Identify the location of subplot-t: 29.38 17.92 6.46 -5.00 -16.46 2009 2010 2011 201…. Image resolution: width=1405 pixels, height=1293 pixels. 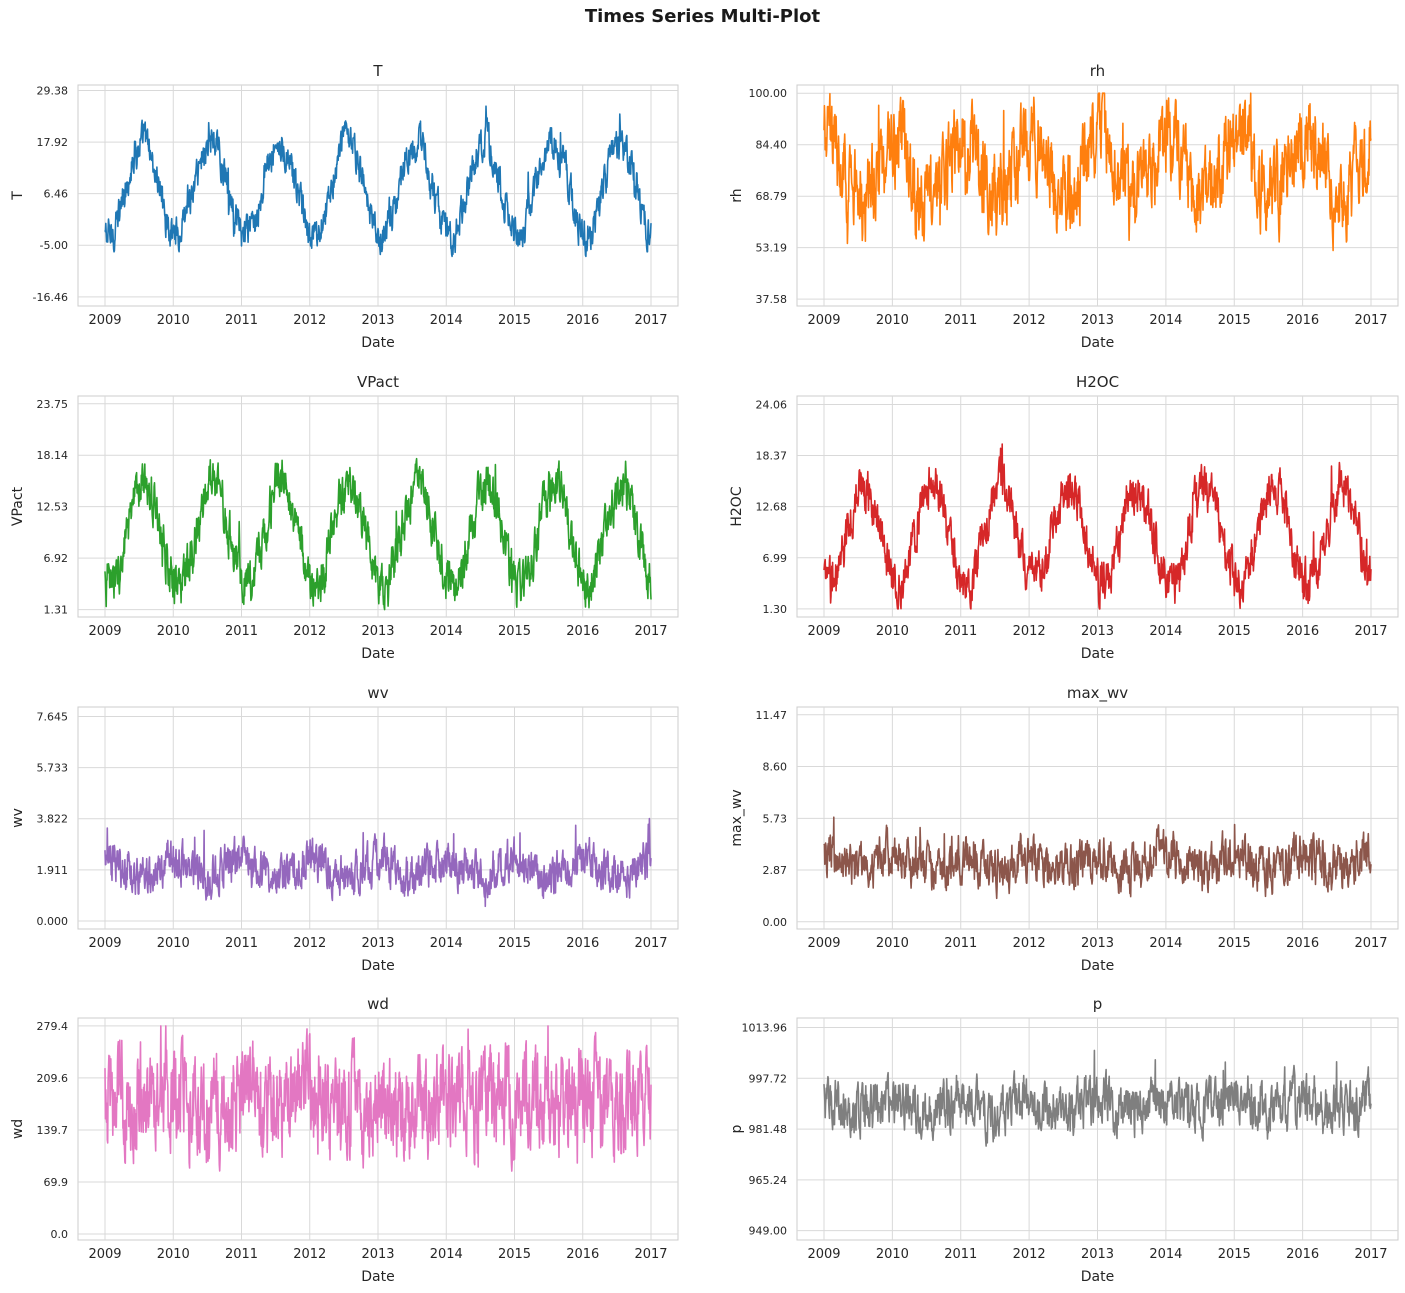
(344, 206).